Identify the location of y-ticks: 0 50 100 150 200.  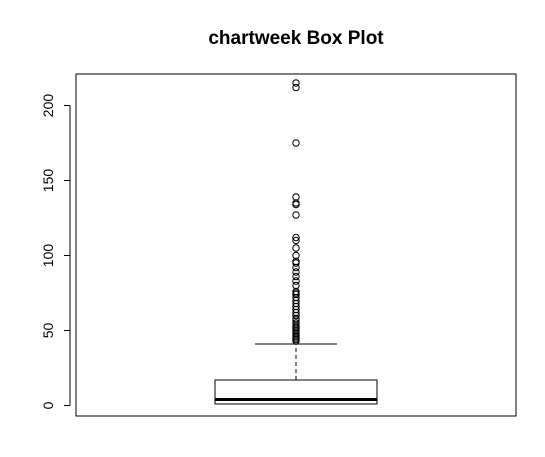
(55, 251).